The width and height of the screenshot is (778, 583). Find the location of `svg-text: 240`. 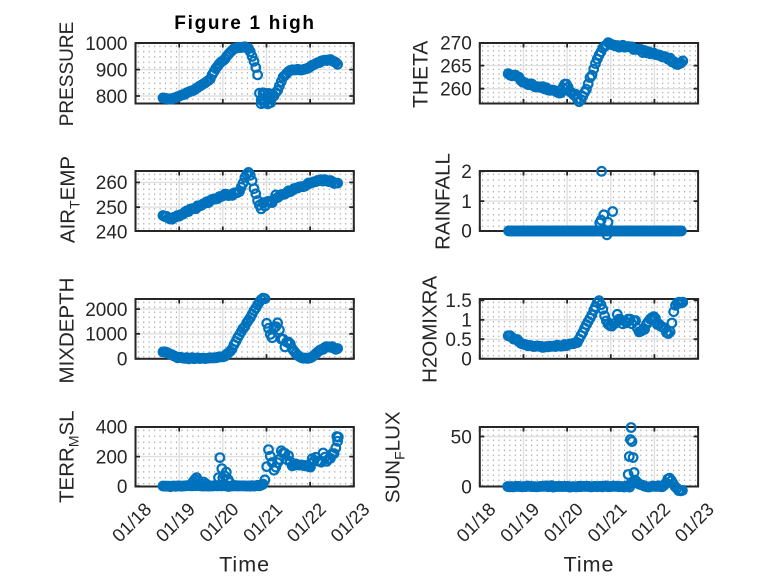

svg-text: 240 is located at coordinates (112, 233).